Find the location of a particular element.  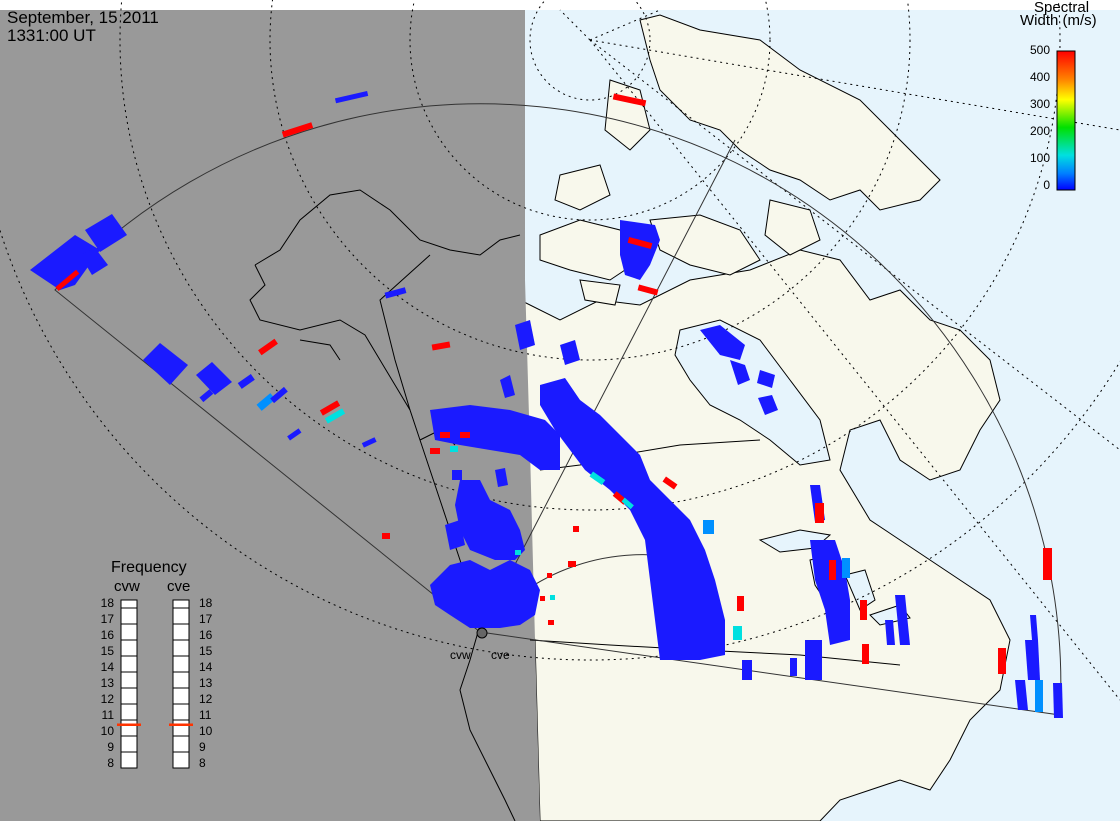

hudson-bay is located at coordinates (752, 392).